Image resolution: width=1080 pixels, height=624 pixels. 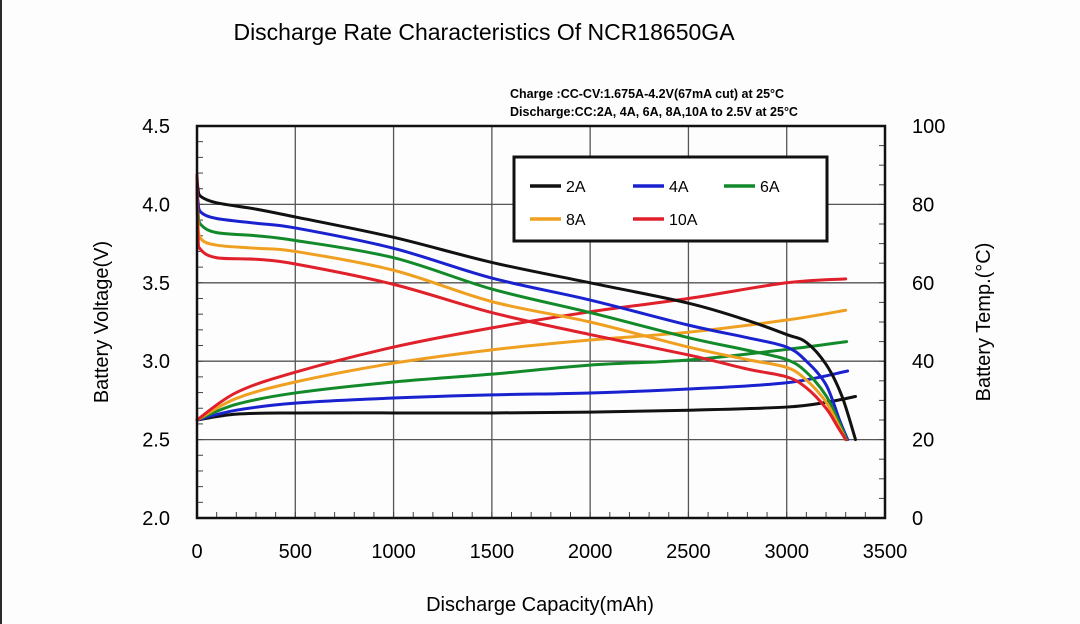 I want to click on y2-tick-label: 0, so click(x=917, y=519).